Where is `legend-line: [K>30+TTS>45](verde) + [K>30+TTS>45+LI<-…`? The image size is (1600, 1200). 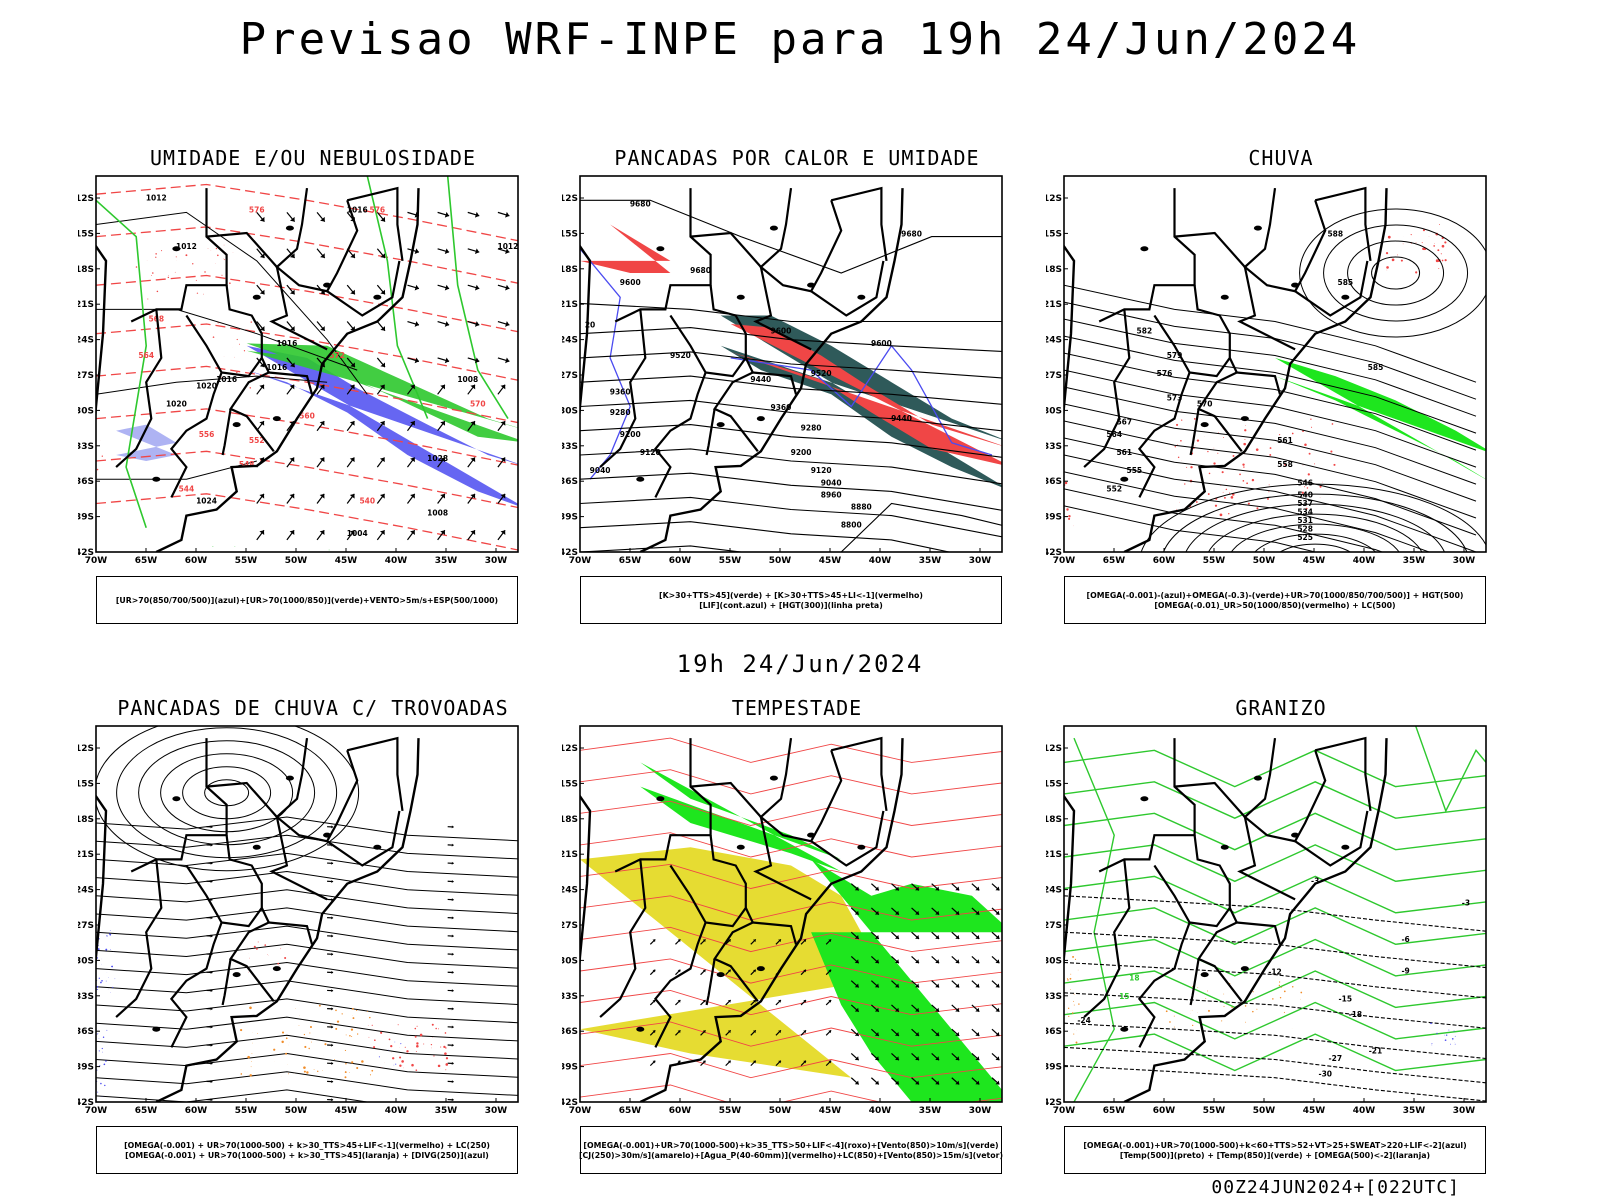 legend-line: [K>30+TTS>45](verde) + [K>30+TTS>45+LI<-… is located at coordinates (791, 595).